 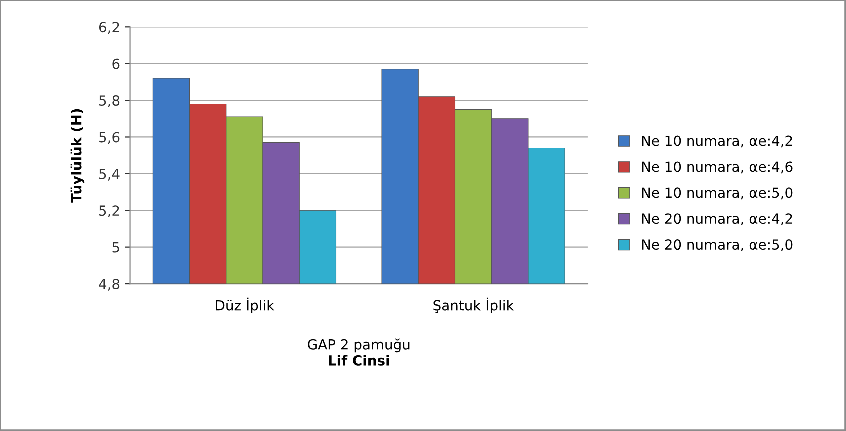 What do you see at coordinates (717, 194) in the screenshot?
I see `legend-label: Ne 10 numara, αe:5,0` at bounding box center [717, 194].